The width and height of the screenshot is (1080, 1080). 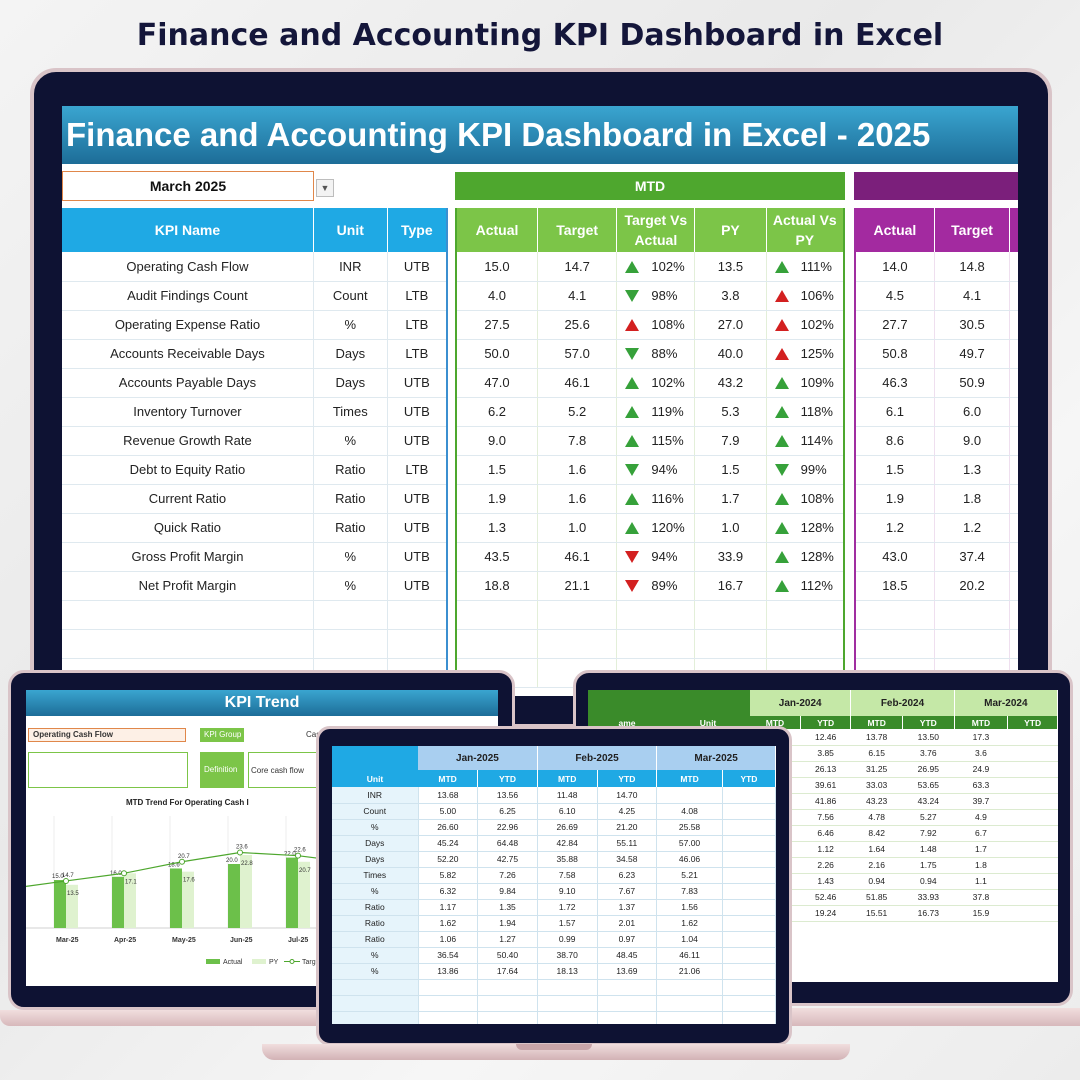 I want to click on ytd-target-cell: 30.5, so click(x=972, y=325).